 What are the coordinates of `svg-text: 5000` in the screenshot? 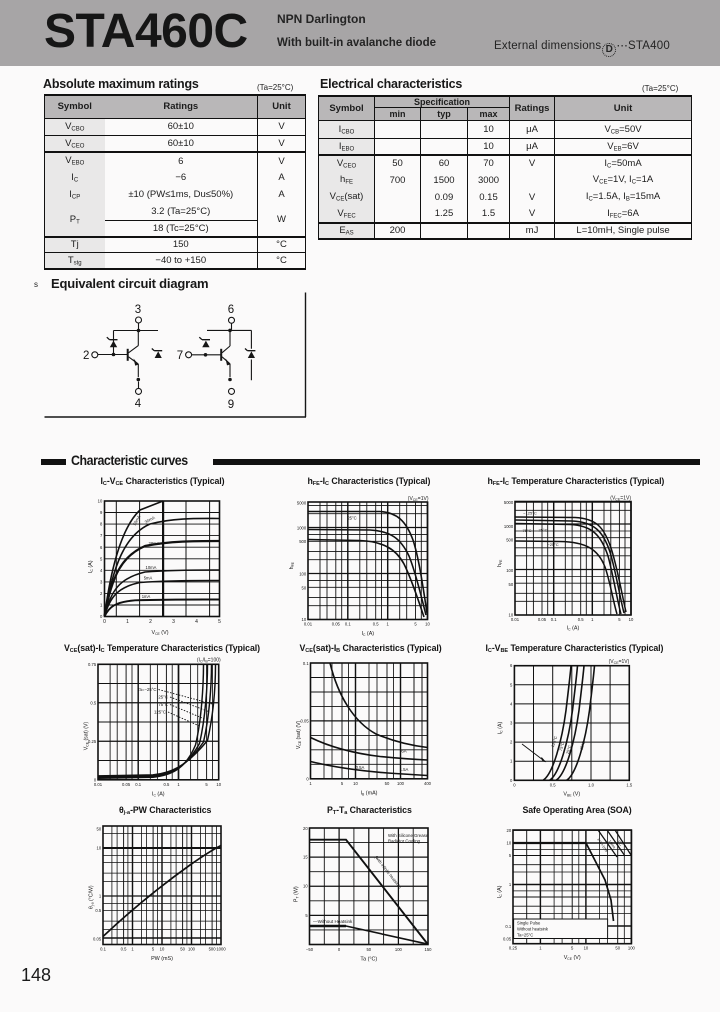 It's located at (509, 502).